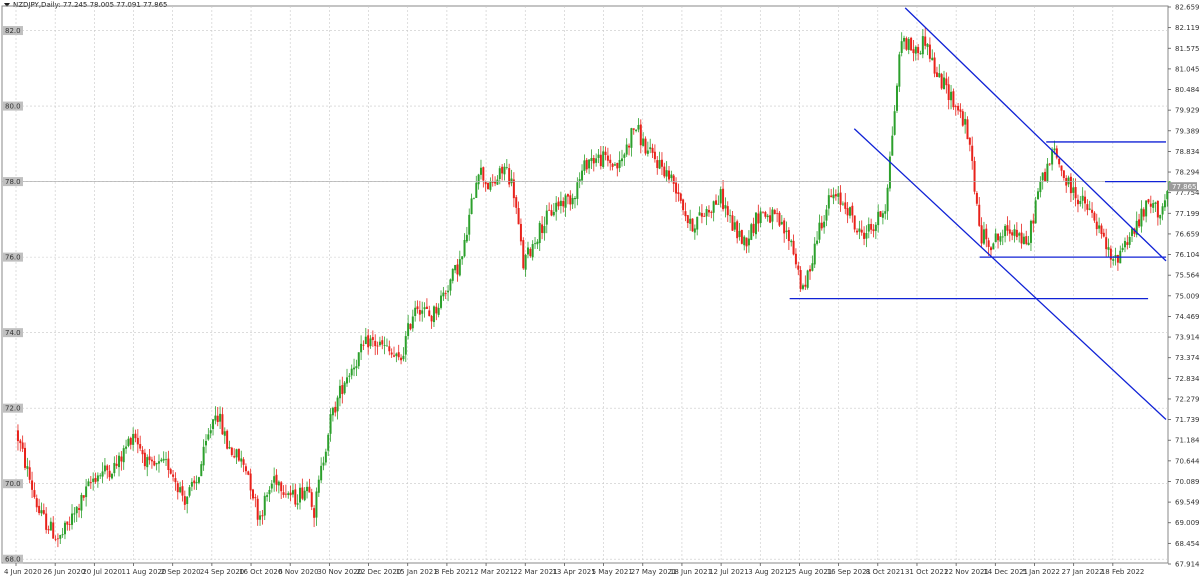  Describe the element at coordinates (1187, 379) in the screenshot. I see `right-tick-label: 72.834` at that location.